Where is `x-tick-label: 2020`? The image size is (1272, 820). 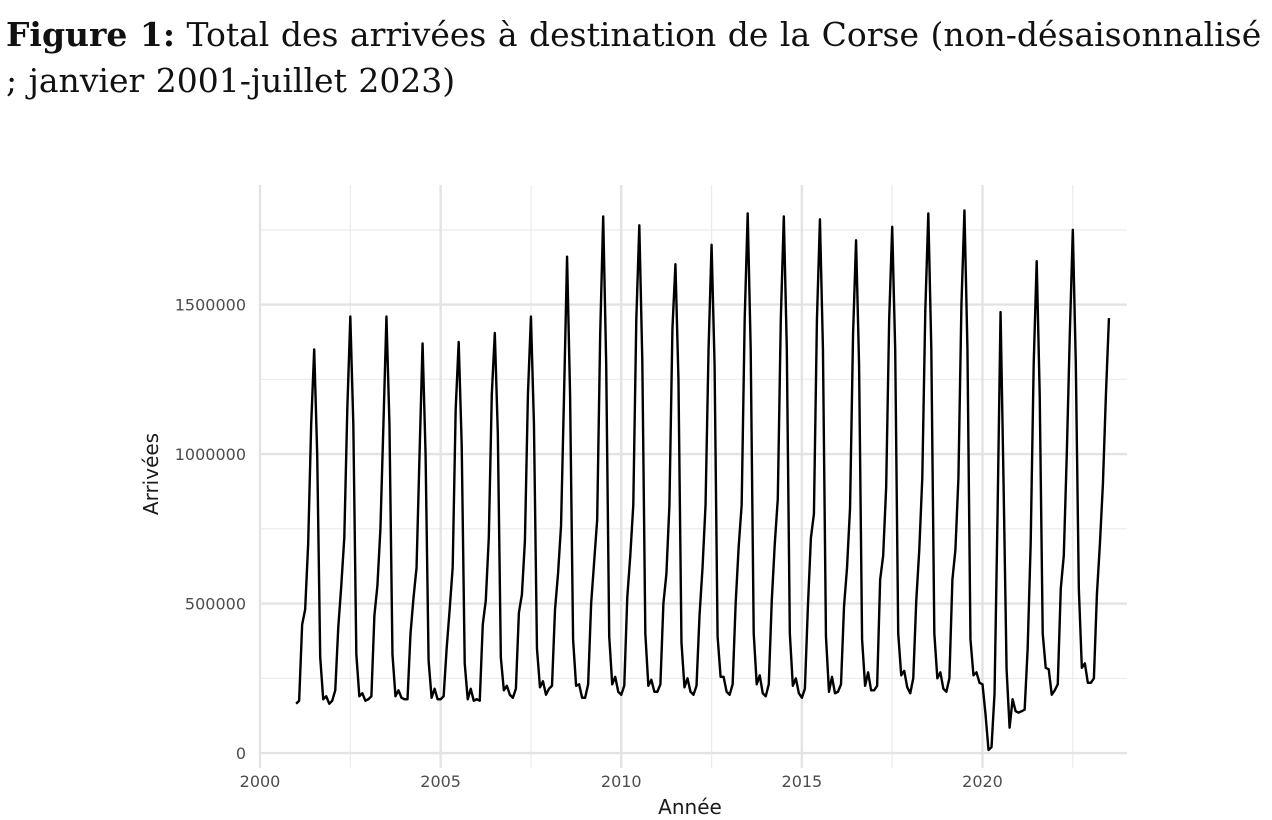
x-tick-label: 2020 is located at coordinates (982, 781).